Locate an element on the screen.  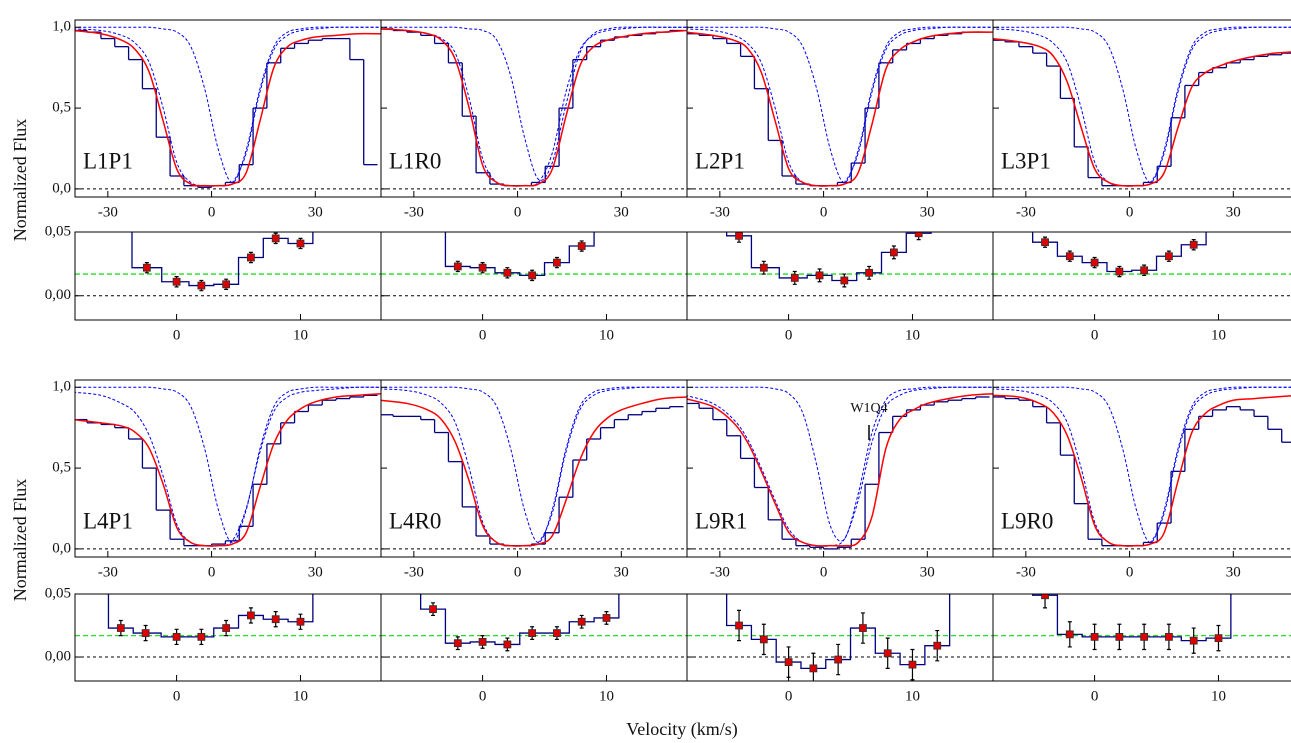
panel-label: L2P1 is located at coordinates (720, 160).